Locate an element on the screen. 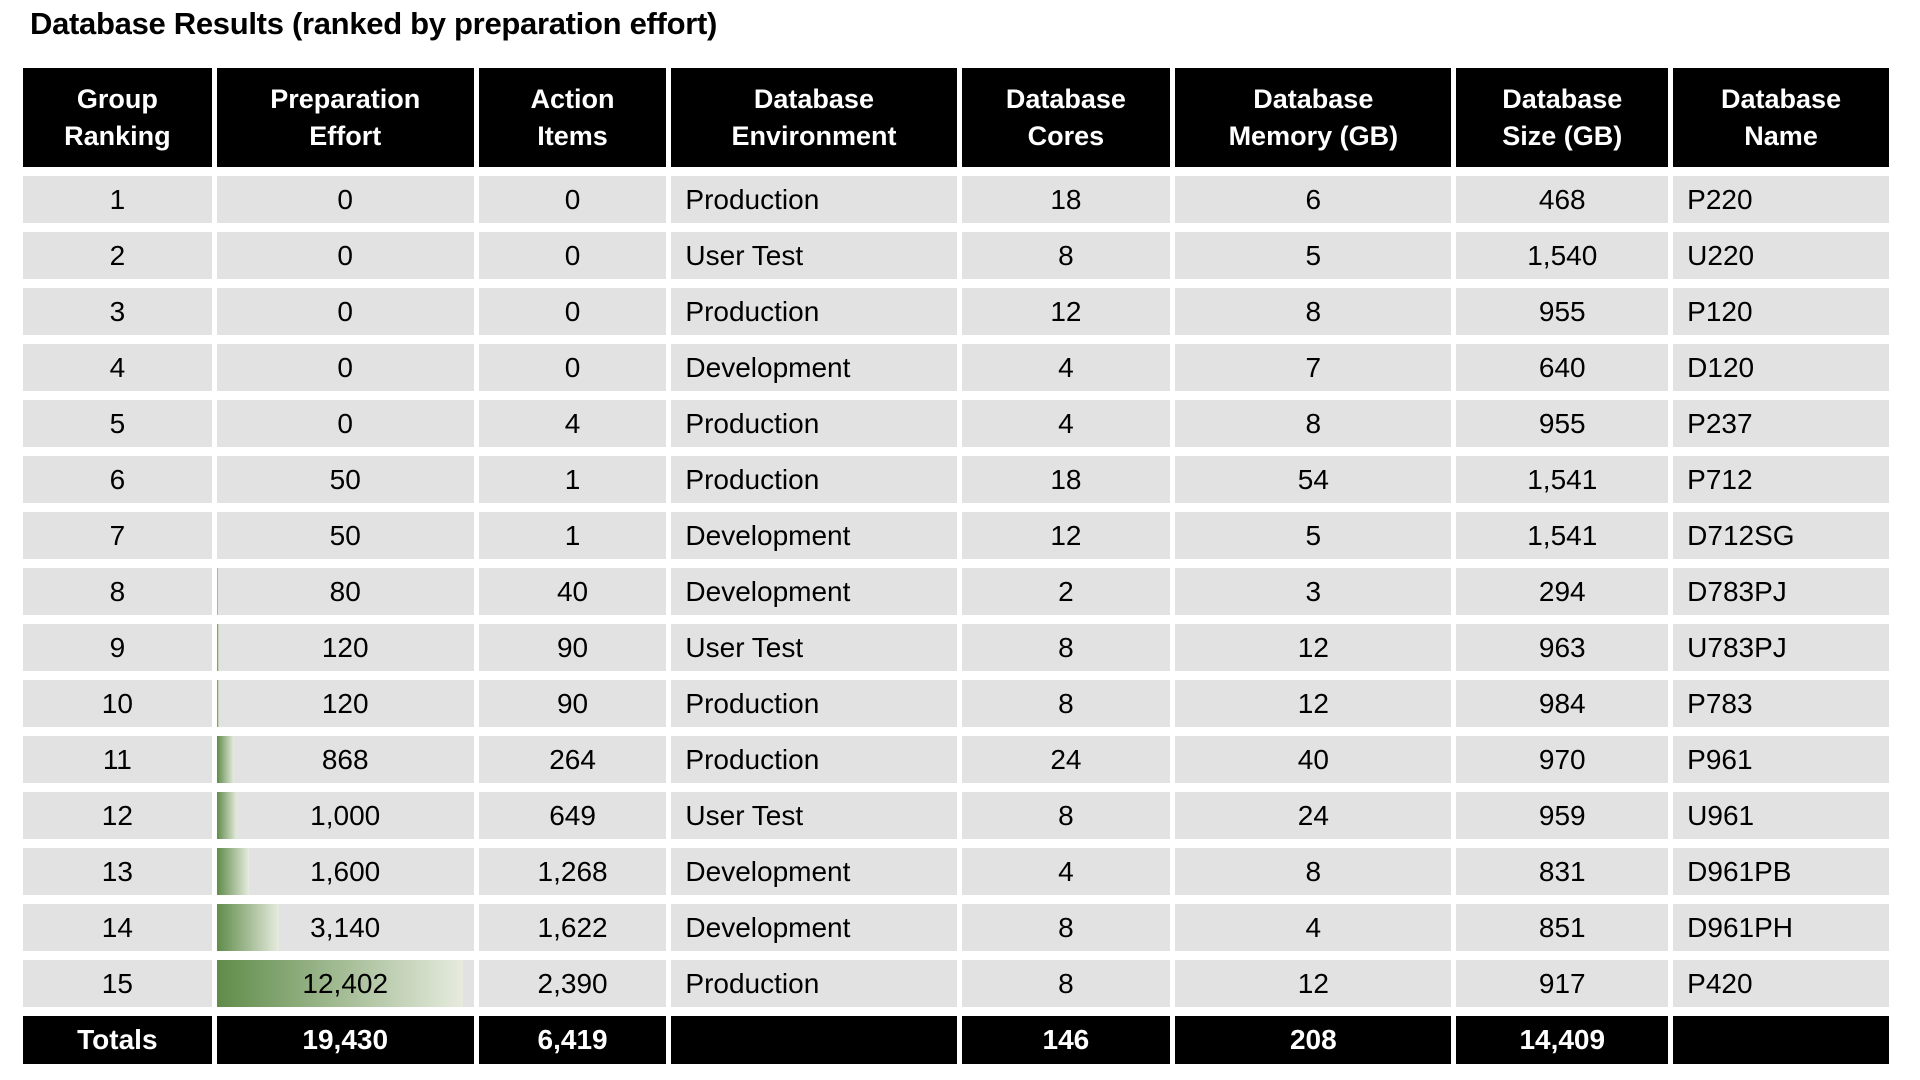  total-memory_gb: 208 is located at coordinates (1313, 1040).